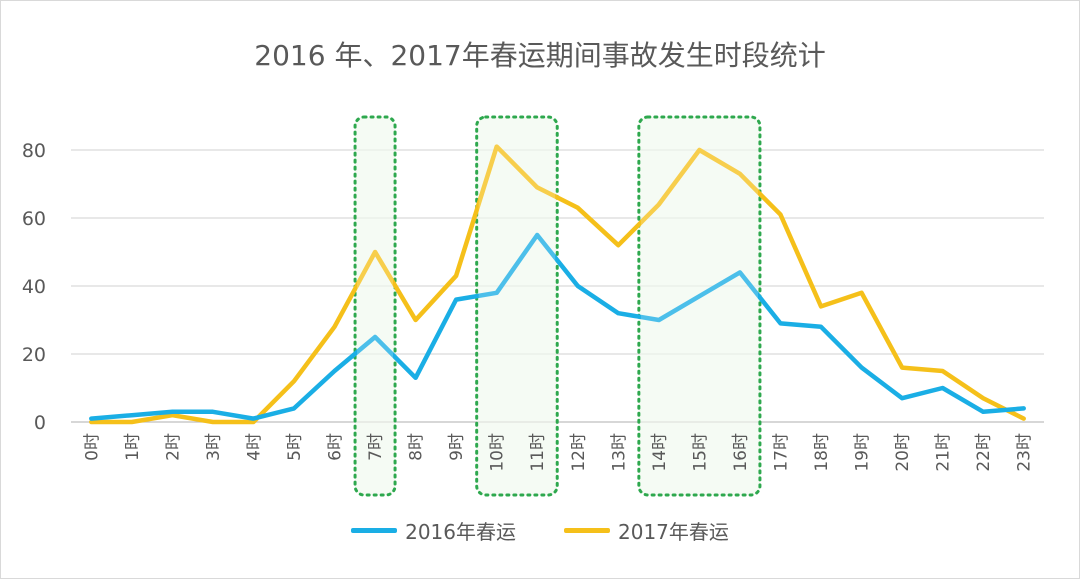  I want to click on x-tick-label: 23时, so click(1025, 452).